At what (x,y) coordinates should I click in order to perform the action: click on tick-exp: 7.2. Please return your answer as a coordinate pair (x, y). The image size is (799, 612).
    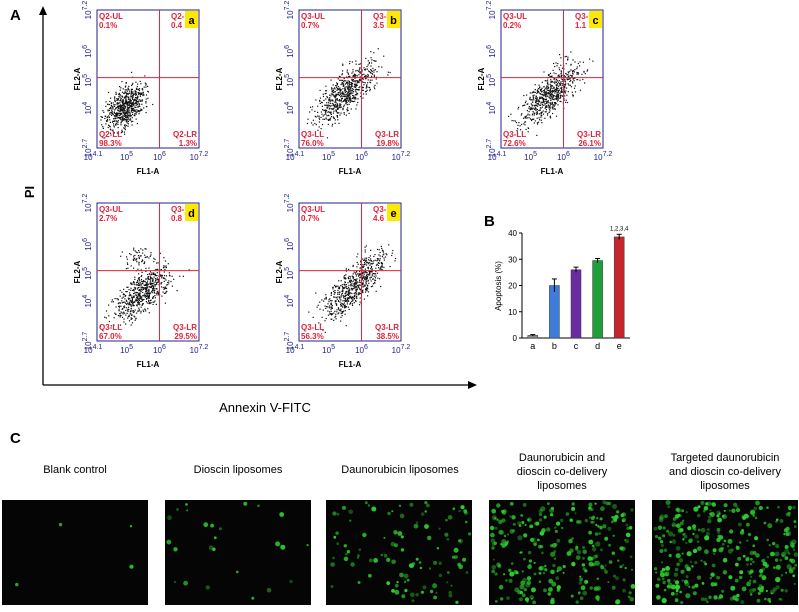
    Looking at the image, I should click on (608, 154).